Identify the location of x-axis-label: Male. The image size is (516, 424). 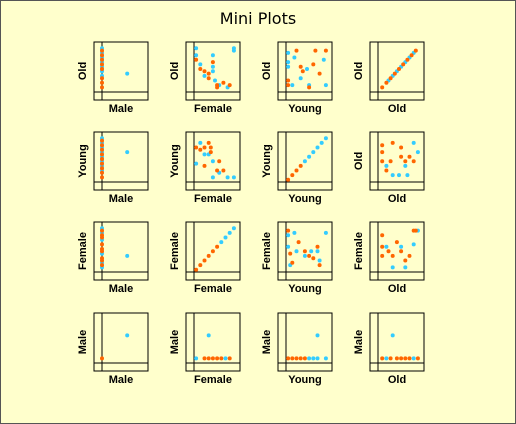
(121, 199).